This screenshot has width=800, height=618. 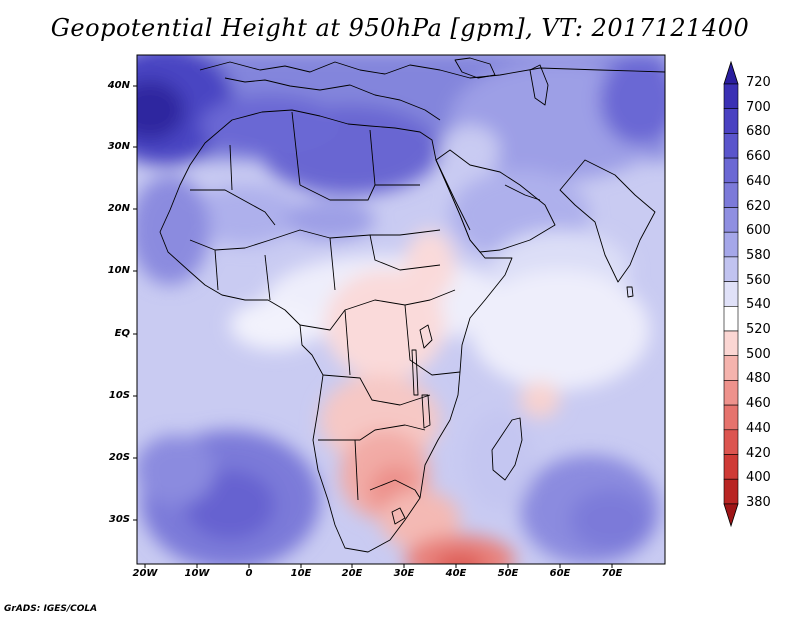 I want to click on grads-credit: GrADS: IGES/COLA, so click(x=51, y=609).